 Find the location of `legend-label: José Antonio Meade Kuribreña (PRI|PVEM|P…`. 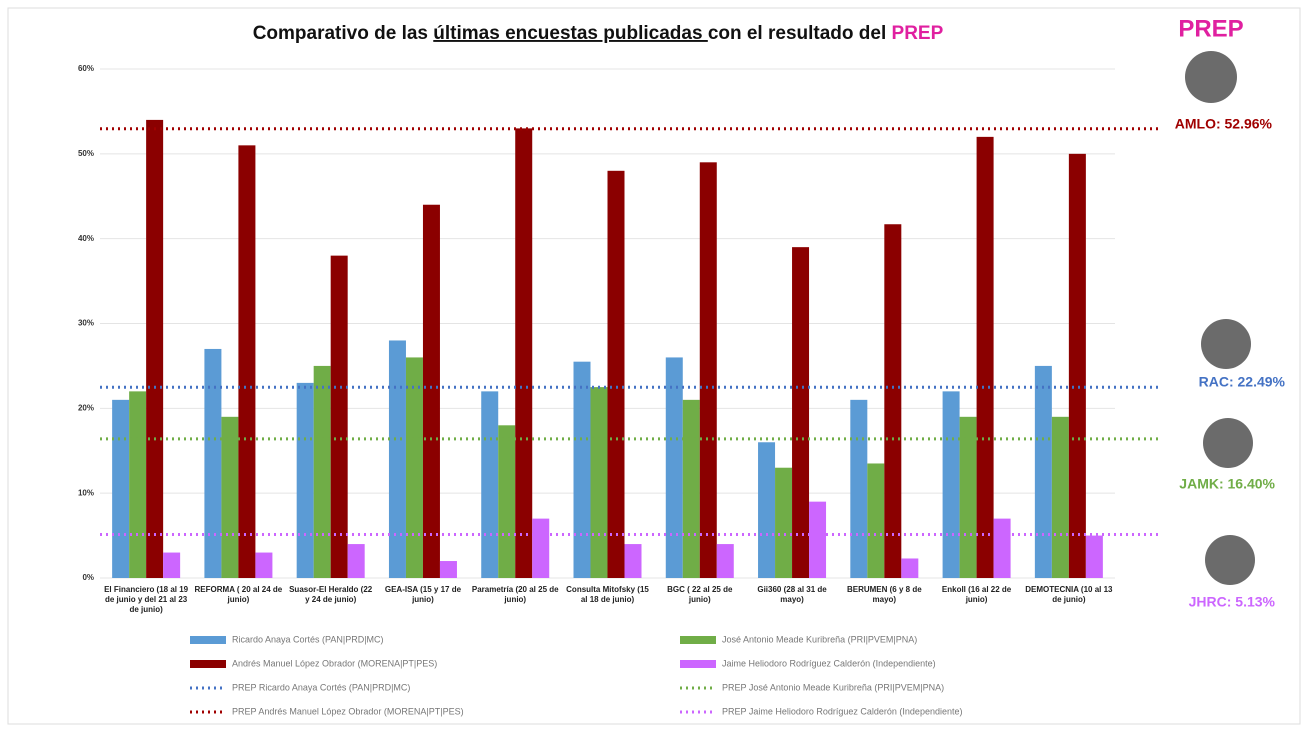

legend-label: José Antonio Meade Kuribreña (PRI|PVEM|P… is located at coordinates (819, 639).